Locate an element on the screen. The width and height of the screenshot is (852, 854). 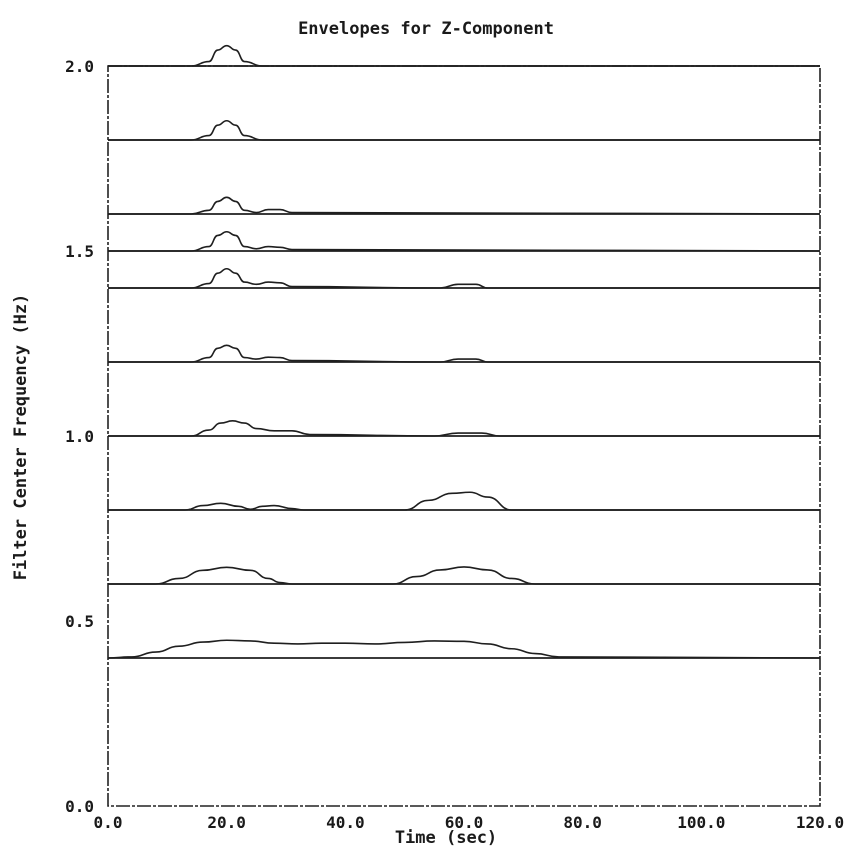
x-tick-label-1: 20.0 is located at coordinates (226, 822).